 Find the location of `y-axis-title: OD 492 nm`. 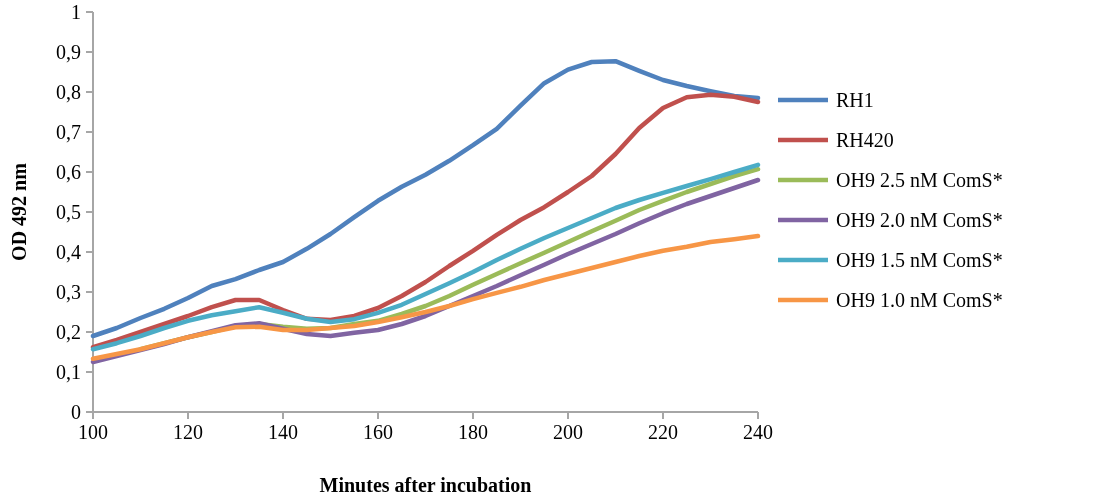

y-axis-title: OD 492 nm is located at coordinates (19, 211).